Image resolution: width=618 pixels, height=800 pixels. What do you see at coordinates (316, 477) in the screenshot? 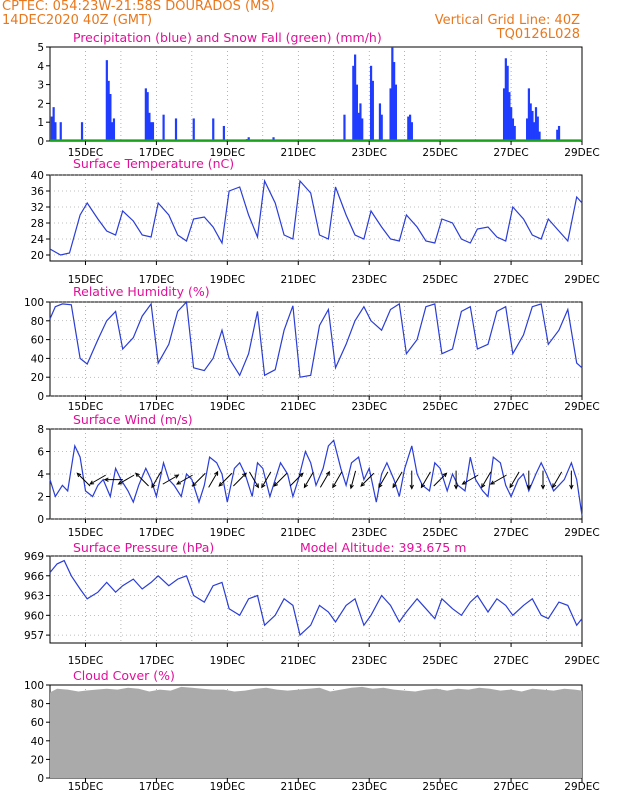
I see `wind-line` at bounding box center [316, 477].